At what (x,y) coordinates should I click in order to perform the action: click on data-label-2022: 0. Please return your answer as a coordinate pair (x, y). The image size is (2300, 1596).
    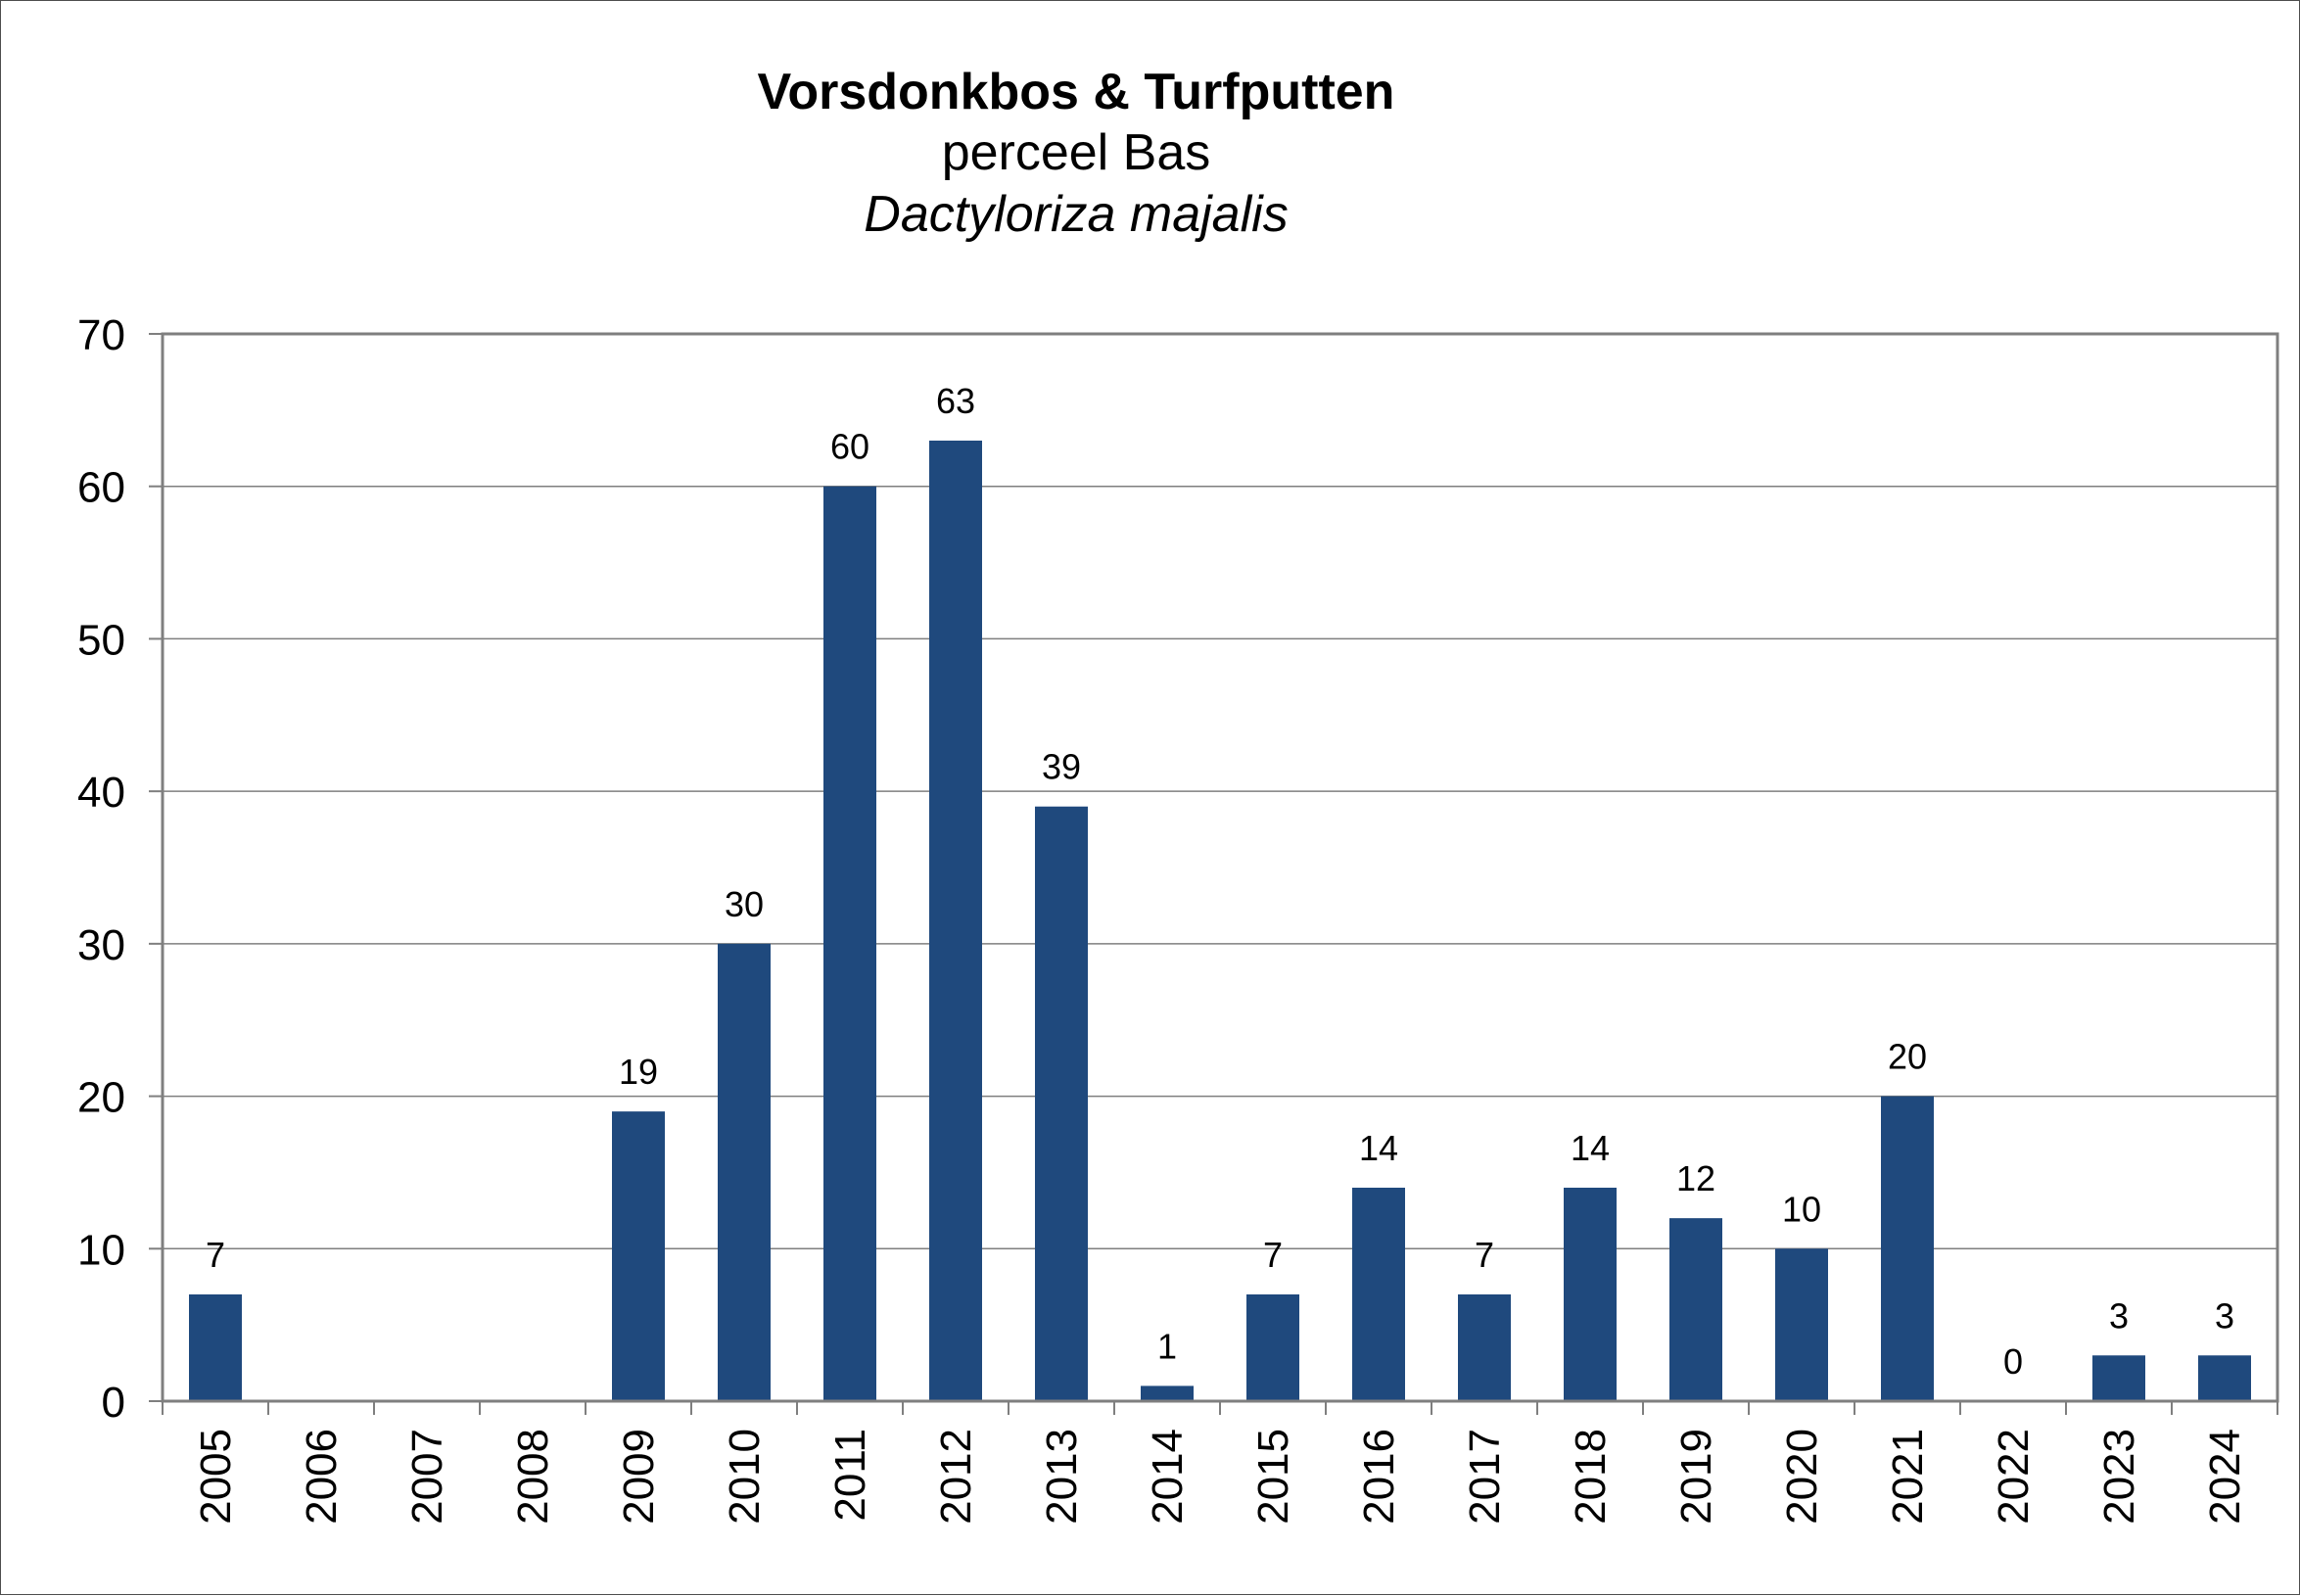
    Looking at the image, I should click on (2013, 1361).